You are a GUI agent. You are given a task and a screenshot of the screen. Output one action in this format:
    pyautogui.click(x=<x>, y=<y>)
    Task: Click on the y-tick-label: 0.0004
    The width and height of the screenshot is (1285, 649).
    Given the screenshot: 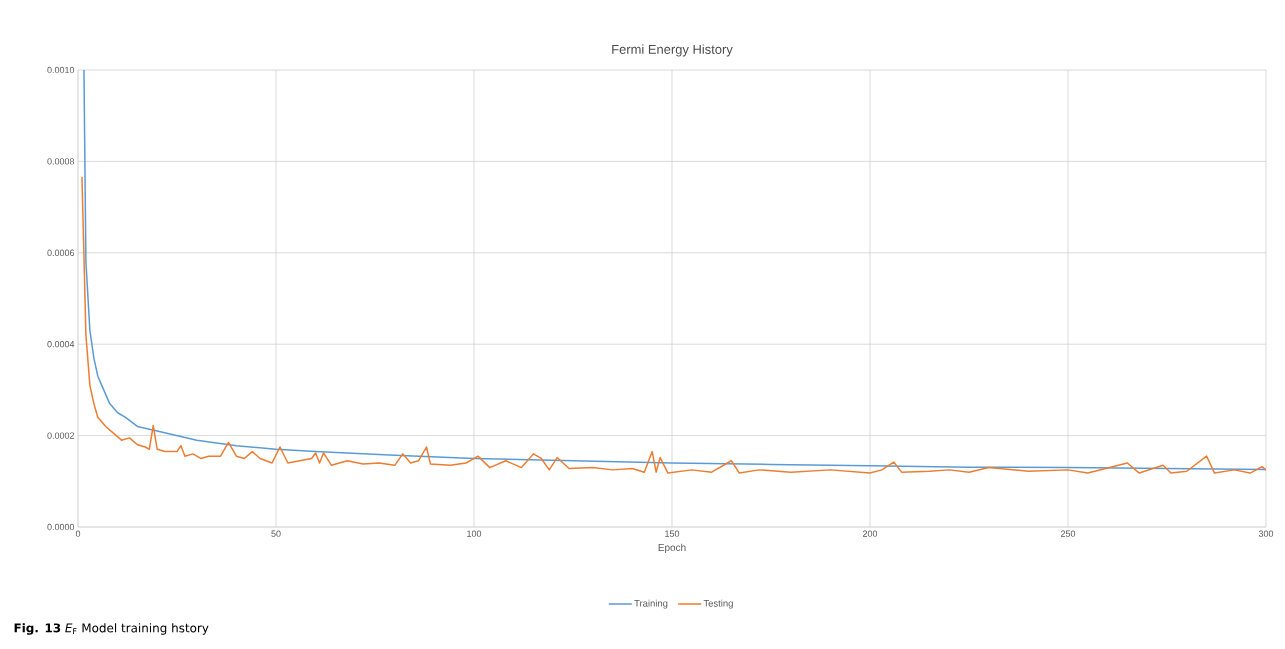 What is the action you would take?
    pyautogui.click(x=61, y=344)
    